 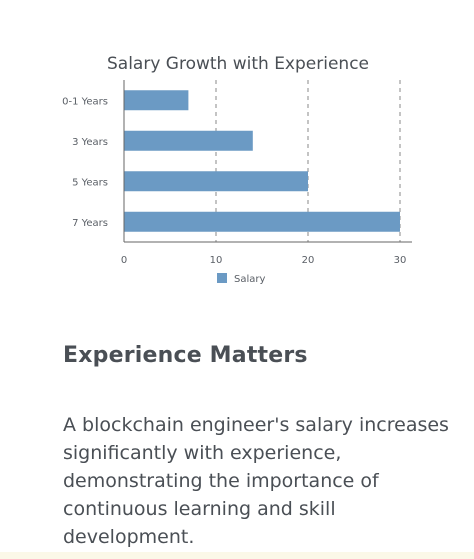 What do you see at coordinates (216, 260) in the screenshot?
I see `x-tick-label-1: 10` at bounding box center [216, 260].